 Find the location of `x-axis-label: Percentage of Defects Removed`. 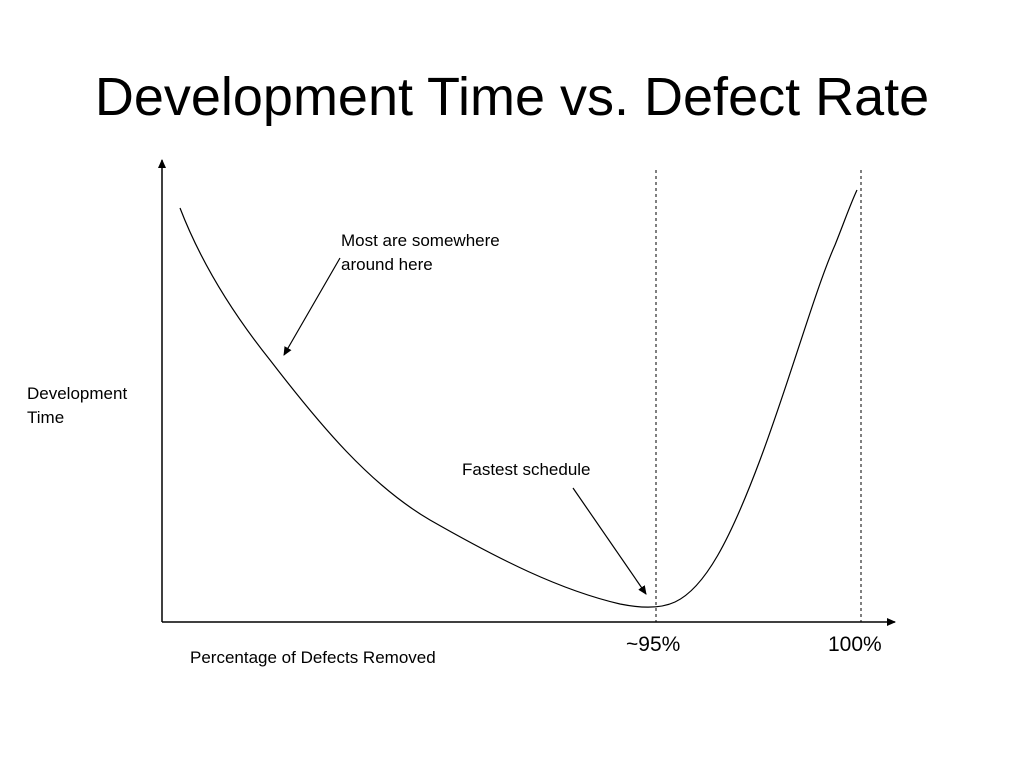

x-axis-label: Percentage of Defects Removed is located at coordinates (313, 657).